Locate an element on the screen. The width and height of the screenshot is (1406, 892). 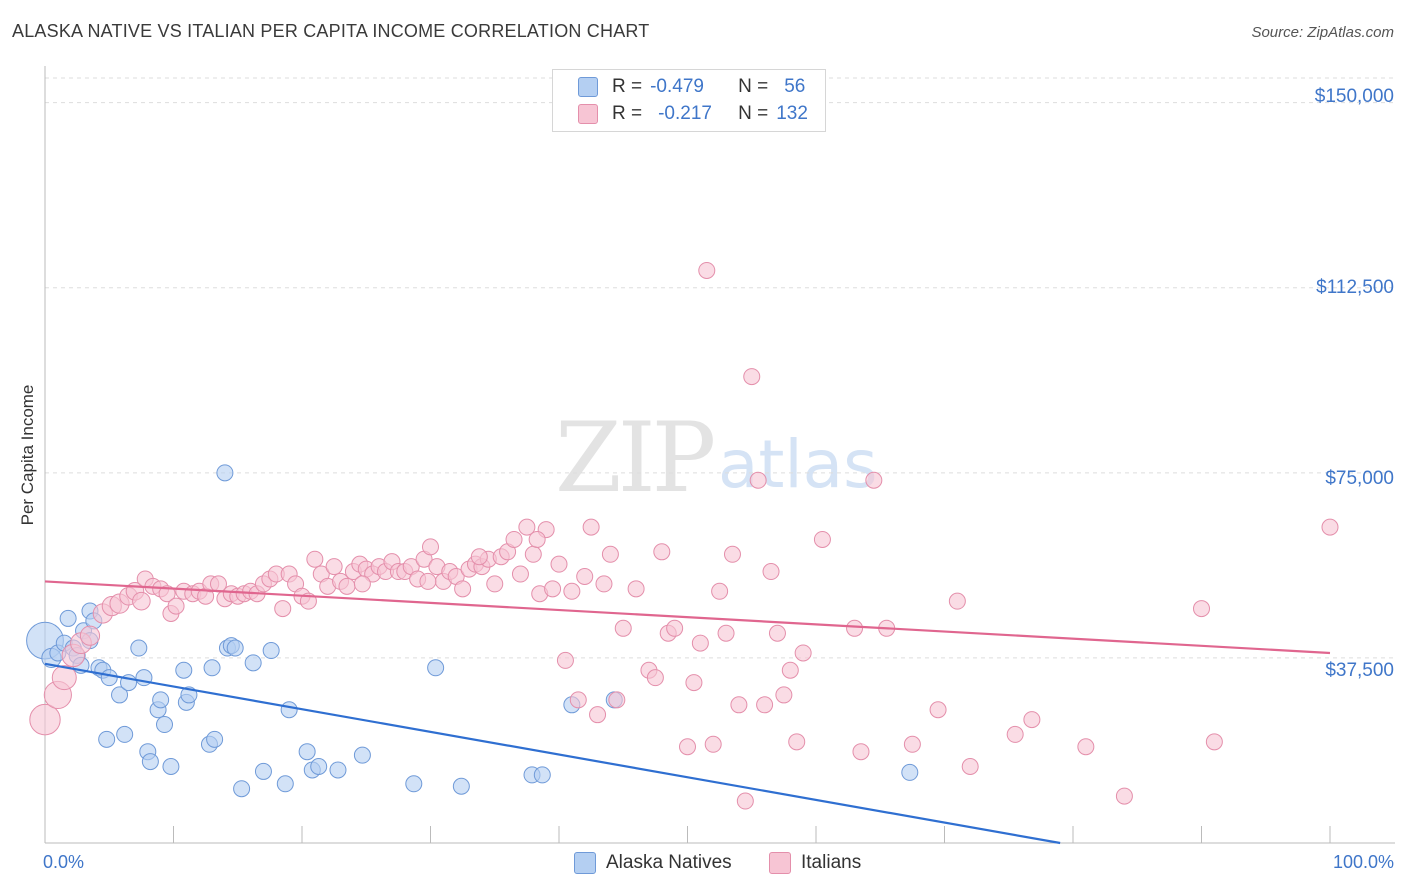
y-tick-label-37500: $37,500 is located at coordinates (1359, 670).